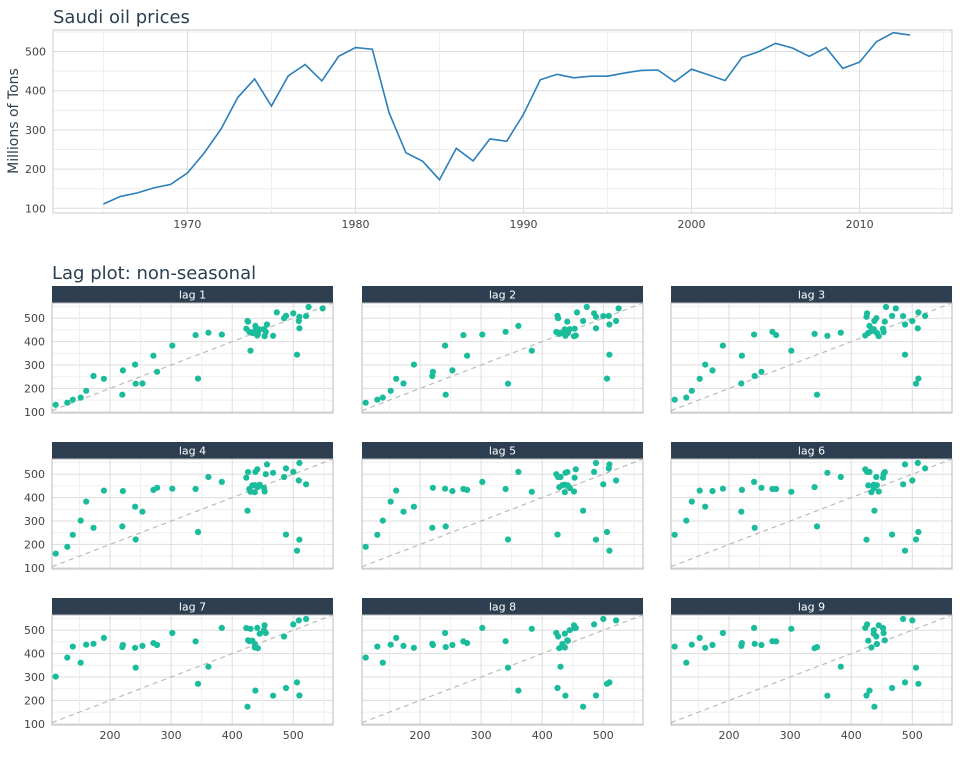 The width and height of the screenshot is (960, 768). Describe the element at coordinates (524, 224) in the screenshot. I see `x-tick-label: 1990` at that location.